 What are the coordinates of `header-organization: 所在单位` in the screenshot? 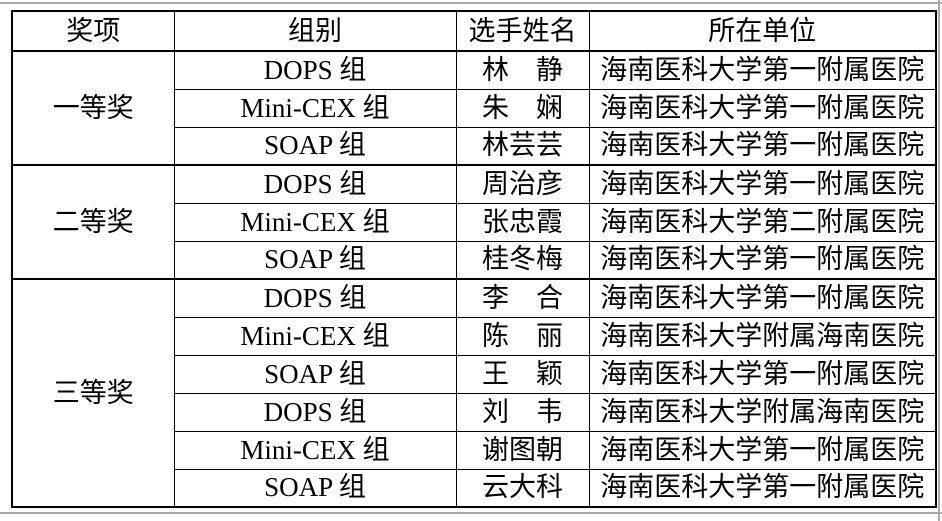 It's located at (762, 31).